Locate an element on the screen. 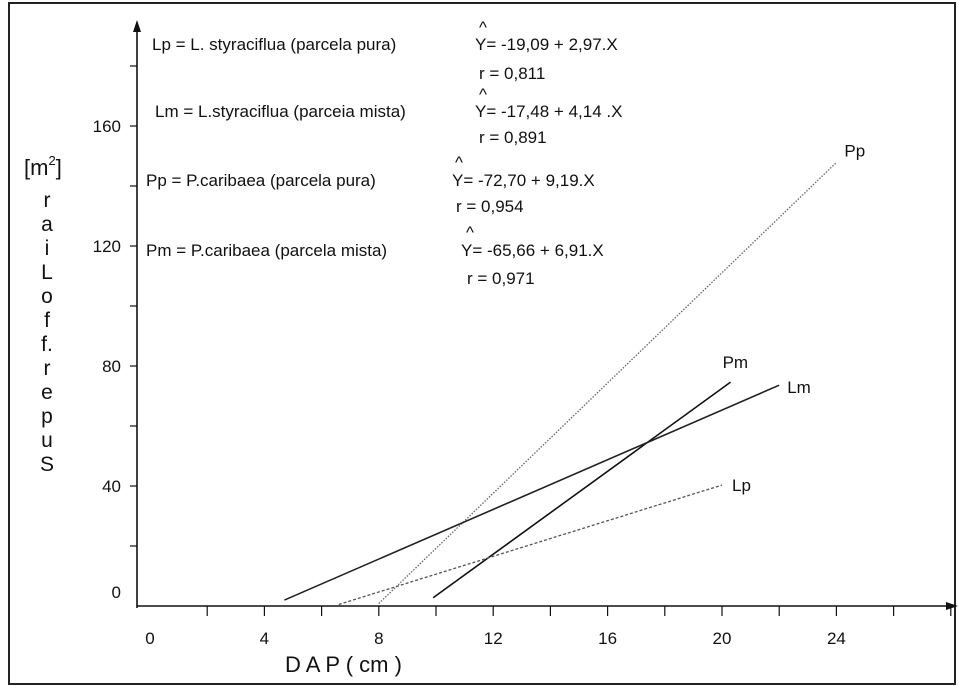 This screenshot has width=958, height=687. x-tick-label: 20 is located at coordinates (722, 638).